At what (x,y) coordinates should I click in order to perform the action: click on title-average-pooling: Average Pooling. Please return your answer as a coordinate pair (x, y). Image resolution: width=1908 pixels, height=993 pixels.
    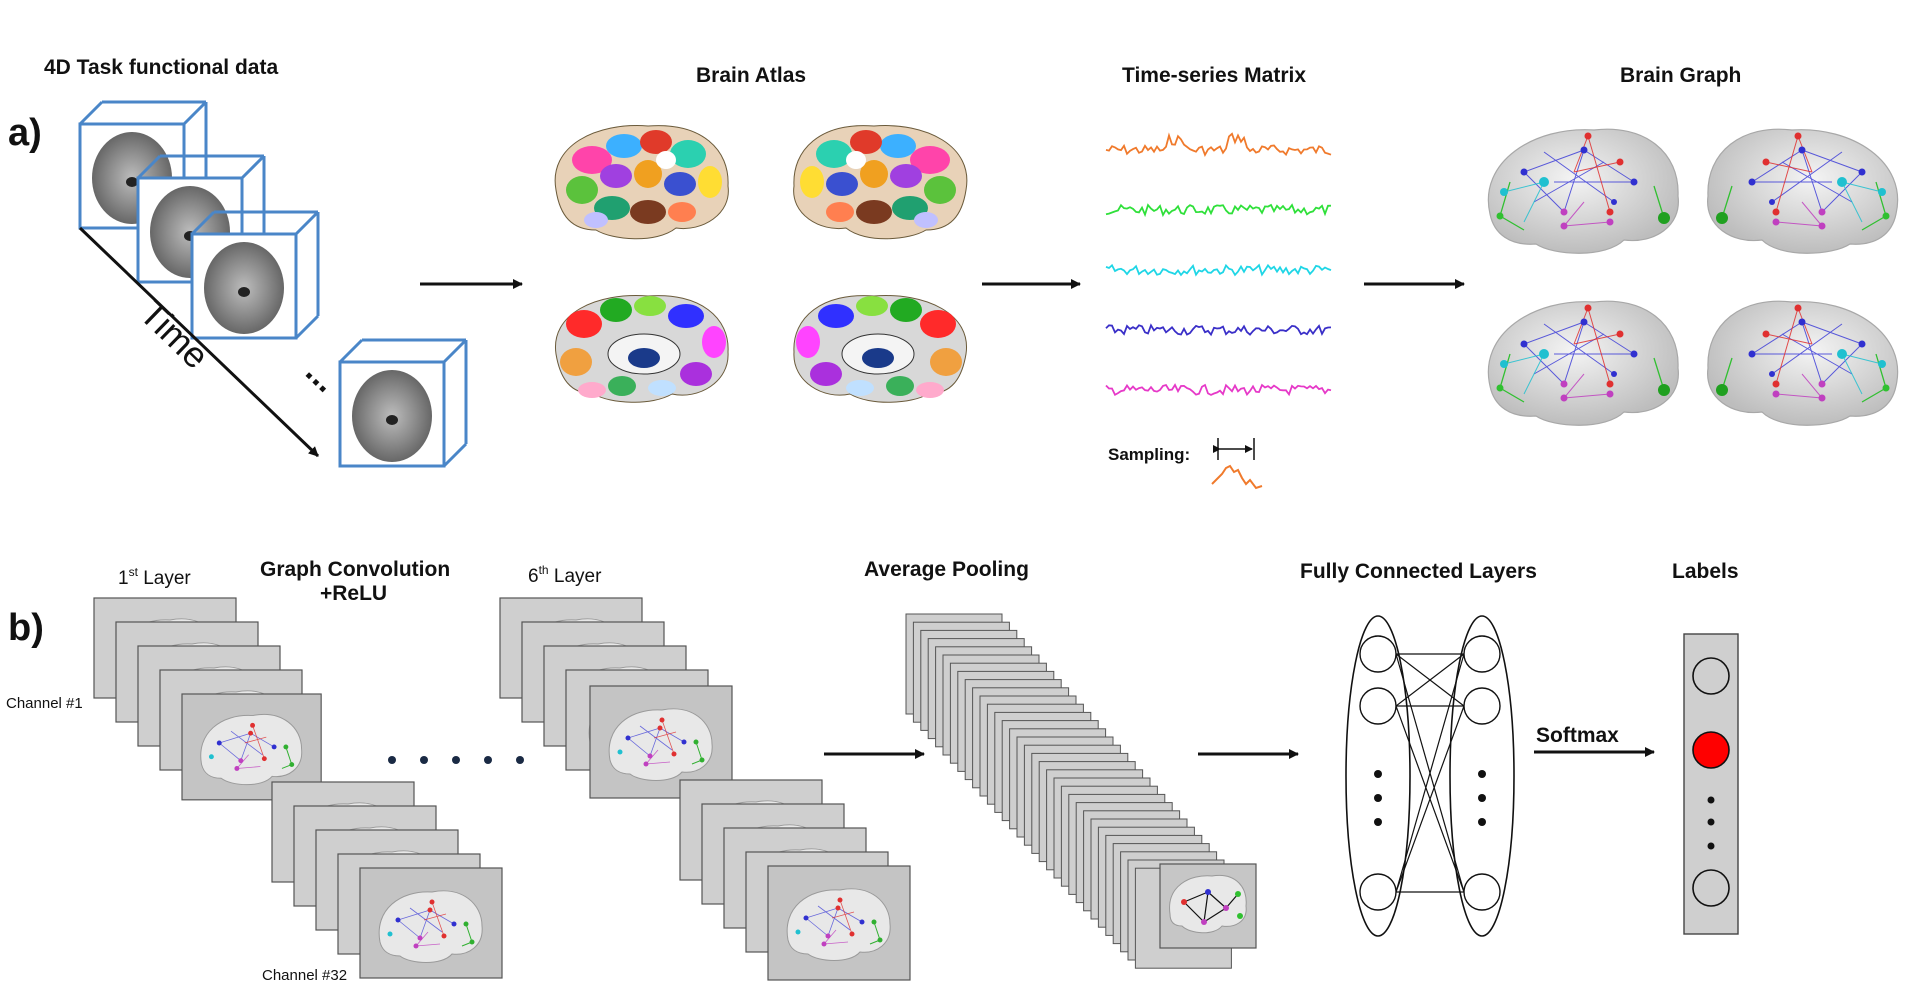
    Looking at the image, I should click on (946, 569).